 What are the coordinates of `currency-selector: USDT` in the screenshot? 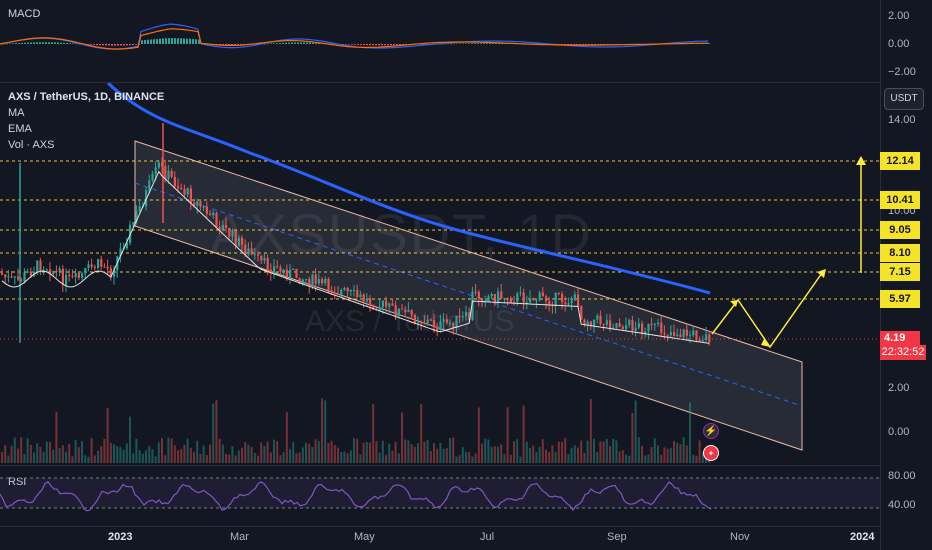 It's located at (904, 99).